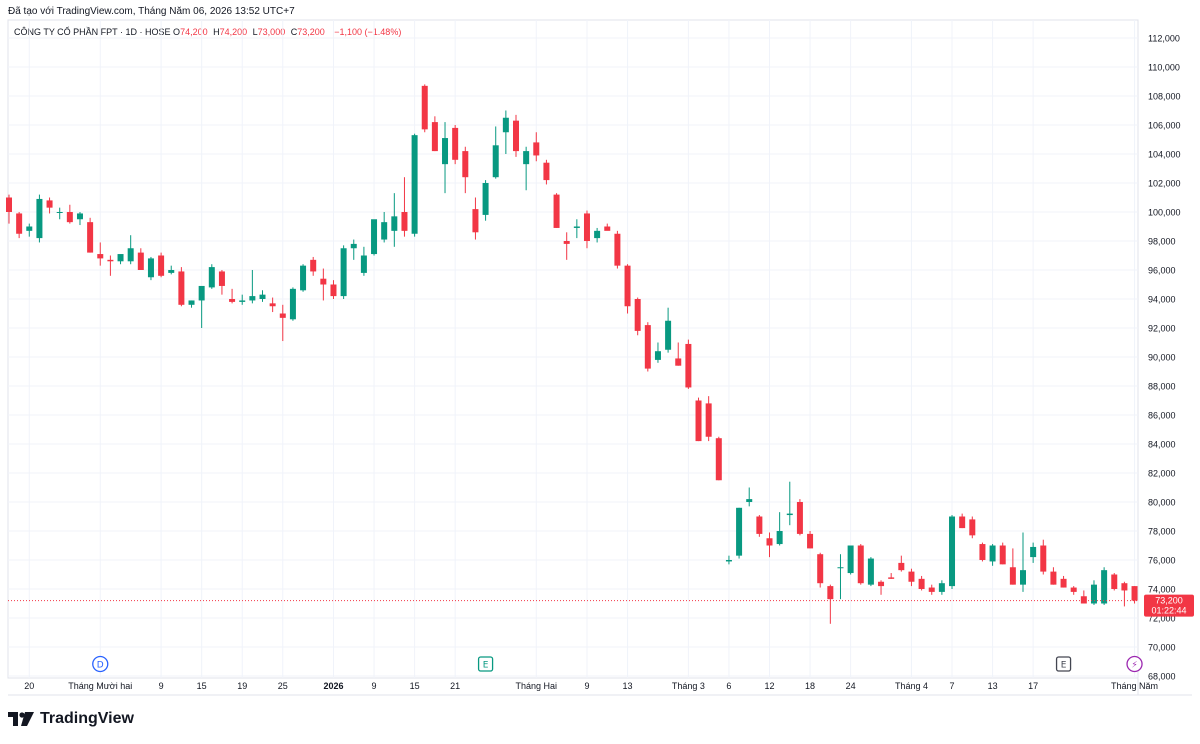 The width and height of the screenshot is (1200, 744). I want to click on last-price-label-bg, so click(1169, 605).